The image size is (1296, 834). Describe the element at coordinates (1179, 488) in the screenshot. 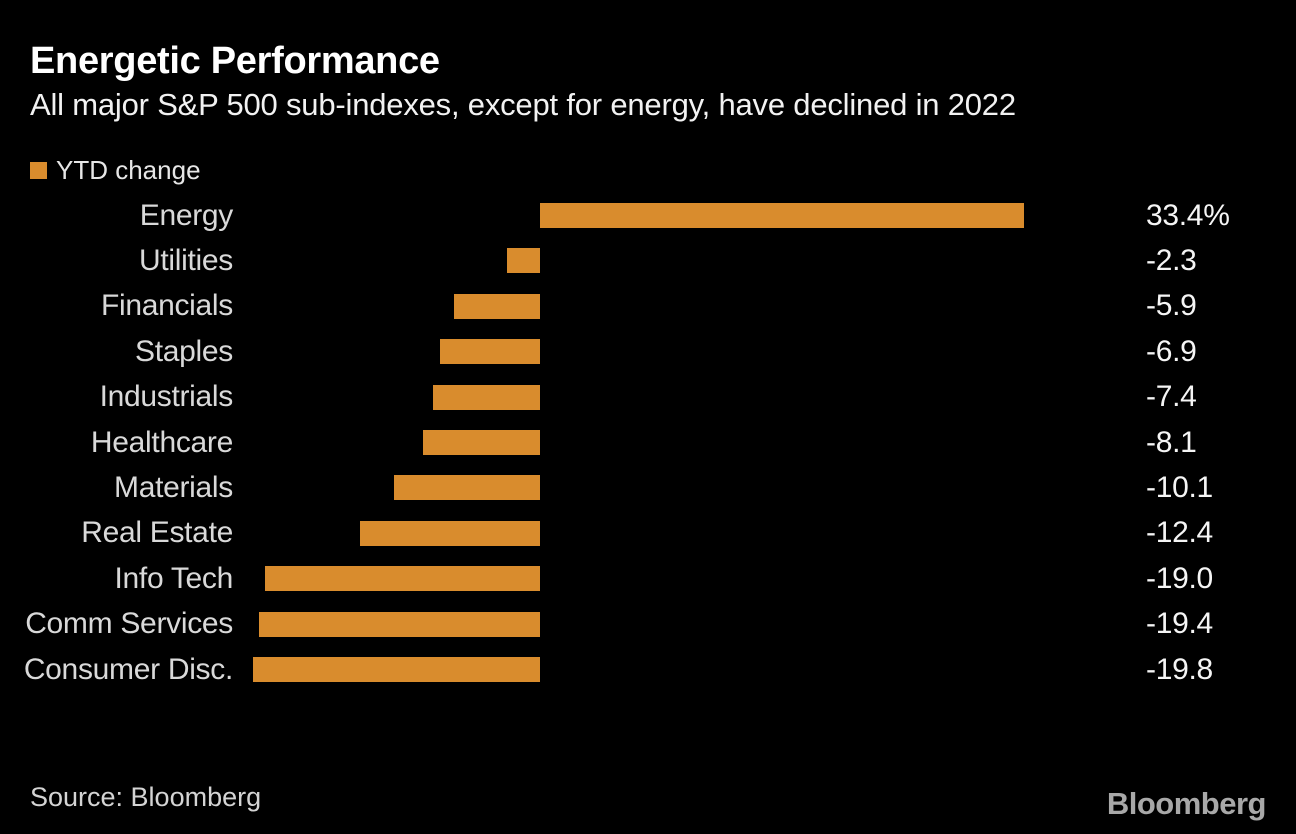

I see `value-label: -10.1` at that location.